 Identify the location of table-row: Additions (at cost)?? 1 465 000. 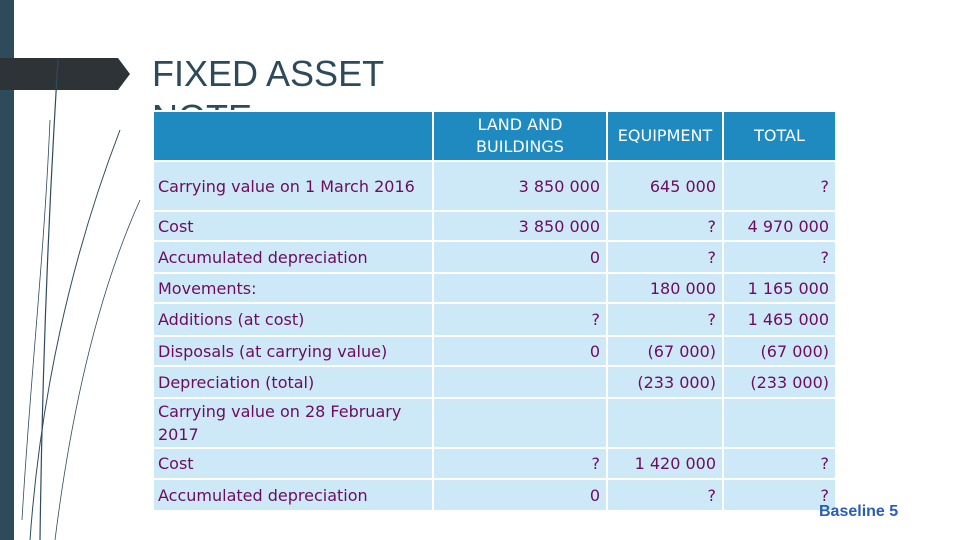
(494, 319).